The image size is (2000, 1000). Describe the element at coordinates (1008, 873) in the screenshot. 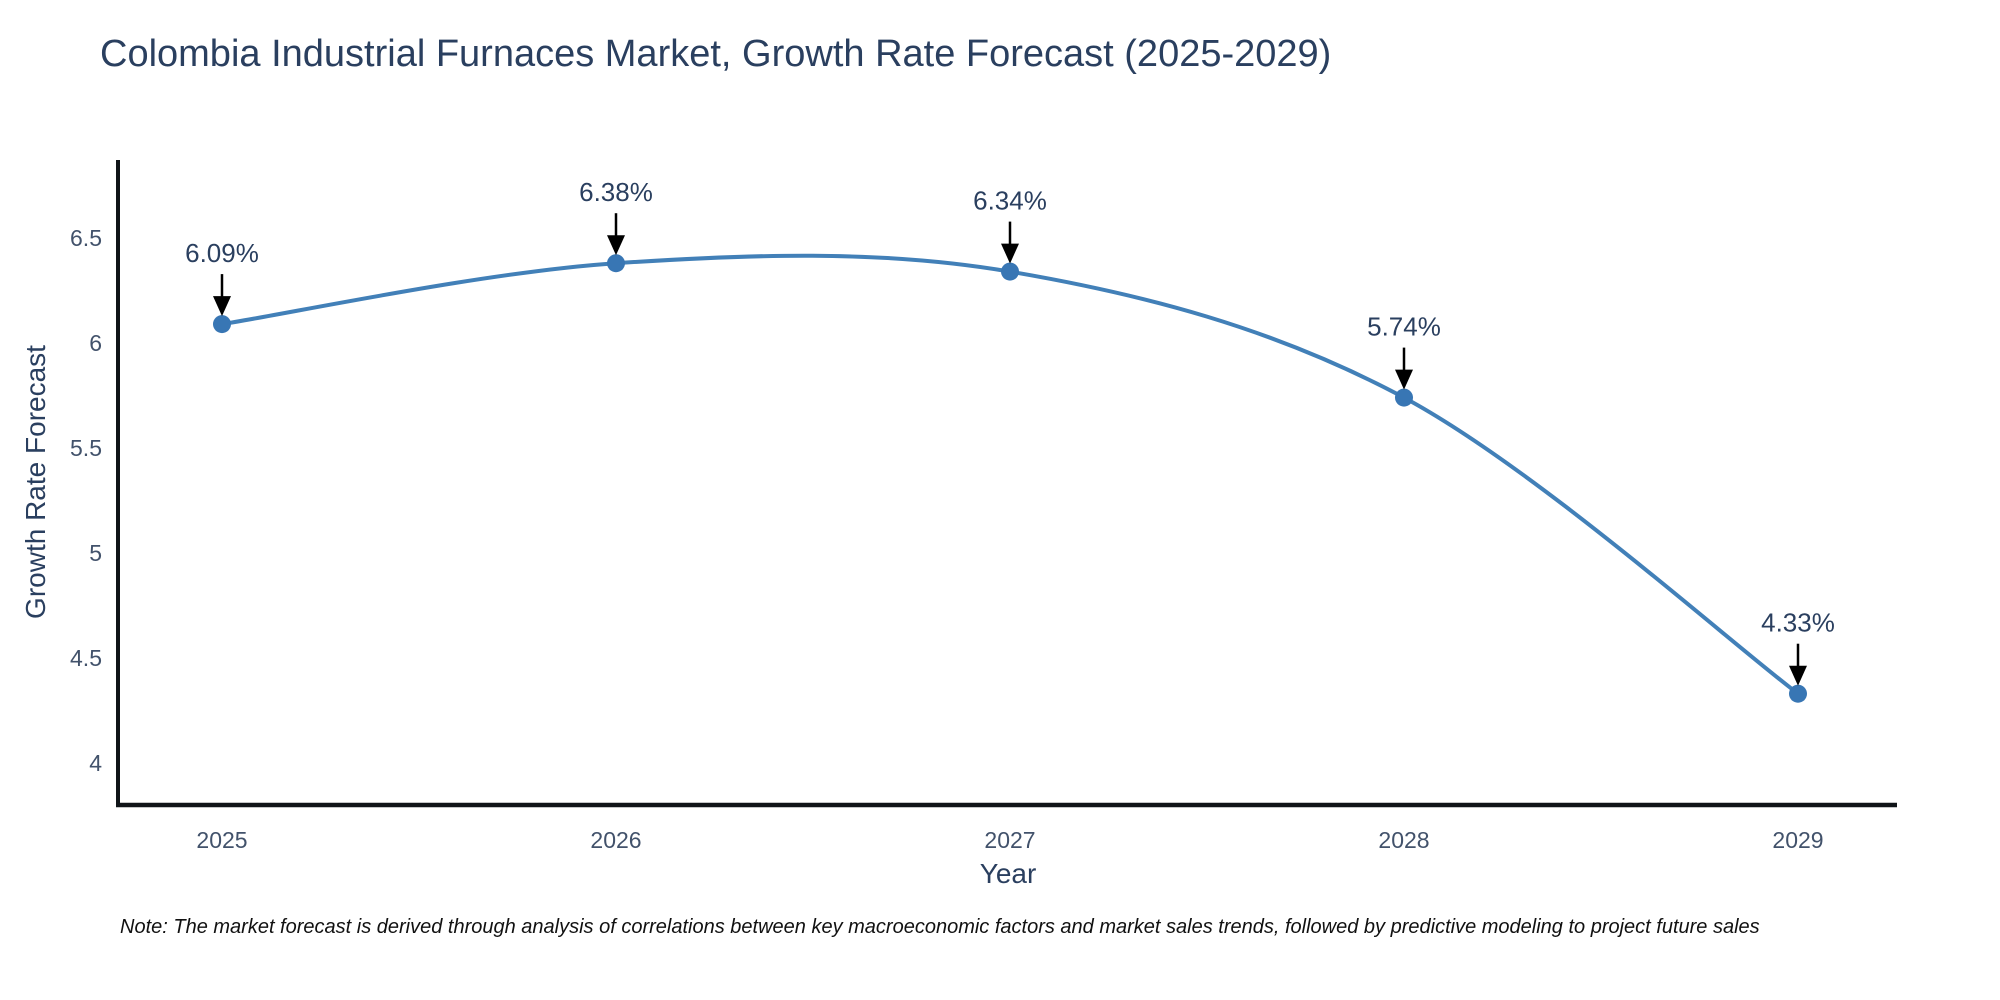

I see `x-axis-title: Year` at that location.